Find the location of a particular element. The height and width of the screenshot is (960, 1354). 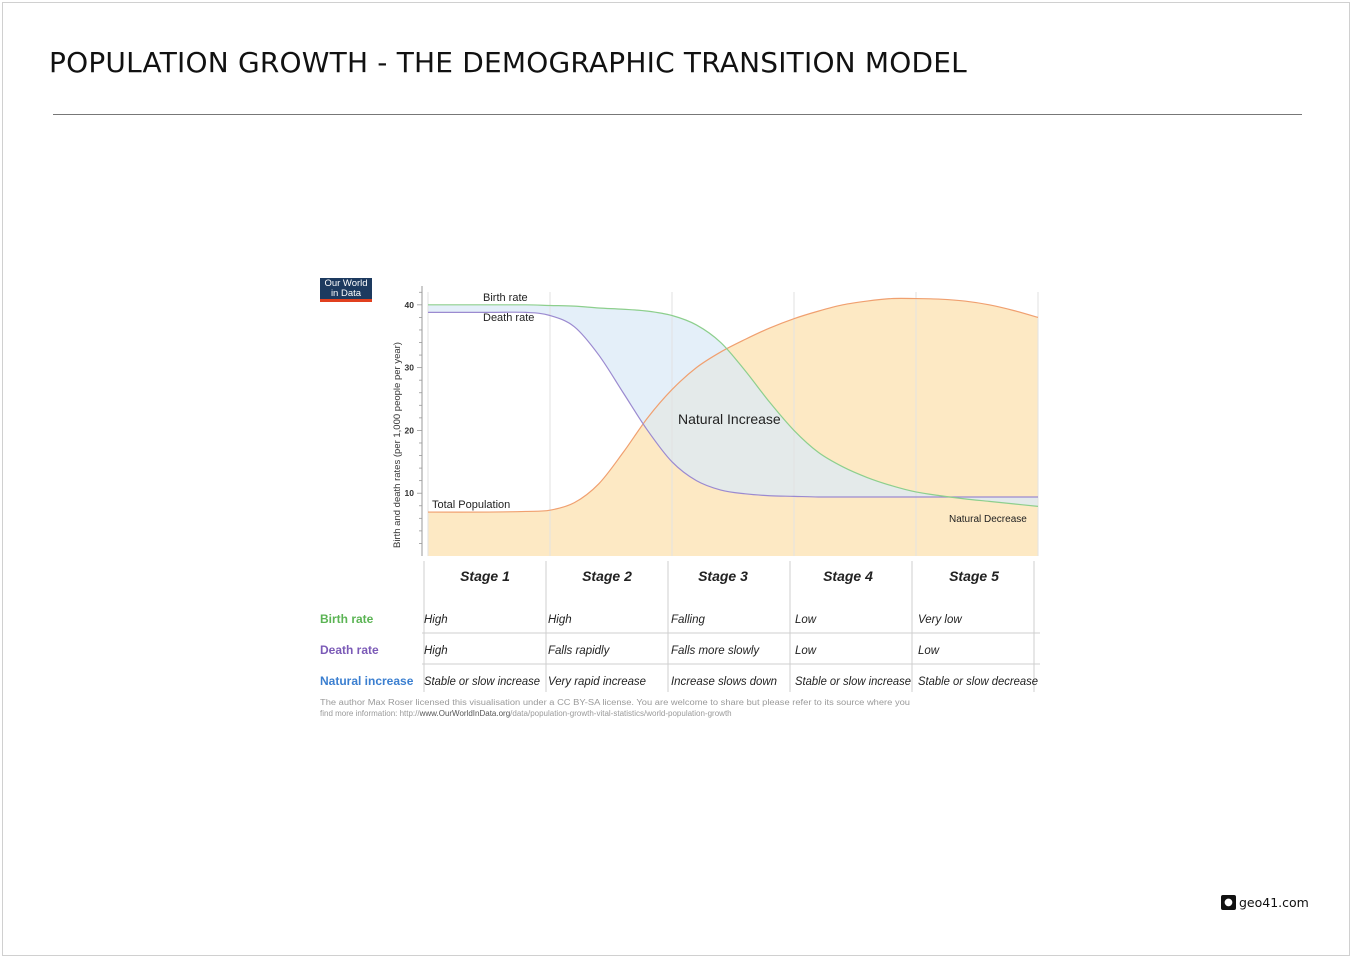

total-population-annotation: Total Population is located at coordinates (471, 505).